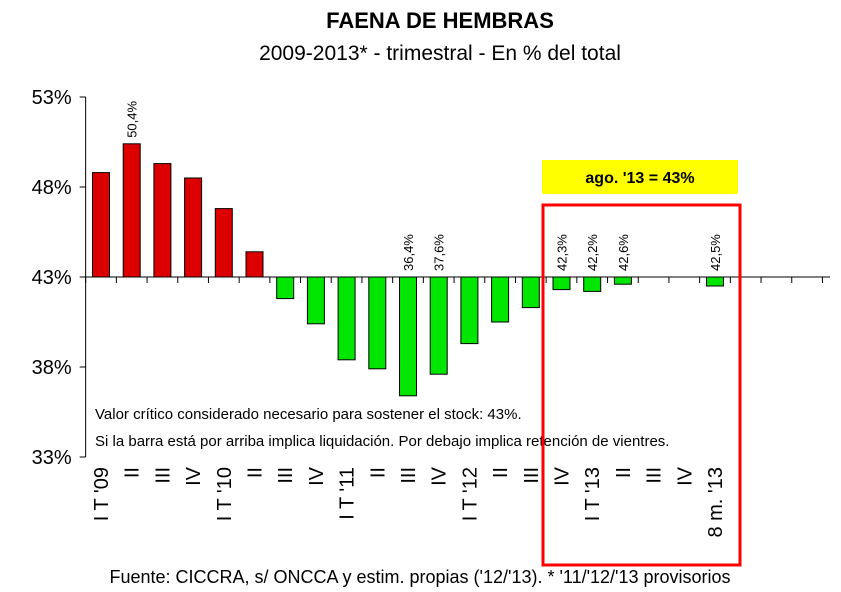 The image size is (841, 592). Describe the element at coordinates (641, 385) in the screenshot. I see `highlight-frame` at that location.